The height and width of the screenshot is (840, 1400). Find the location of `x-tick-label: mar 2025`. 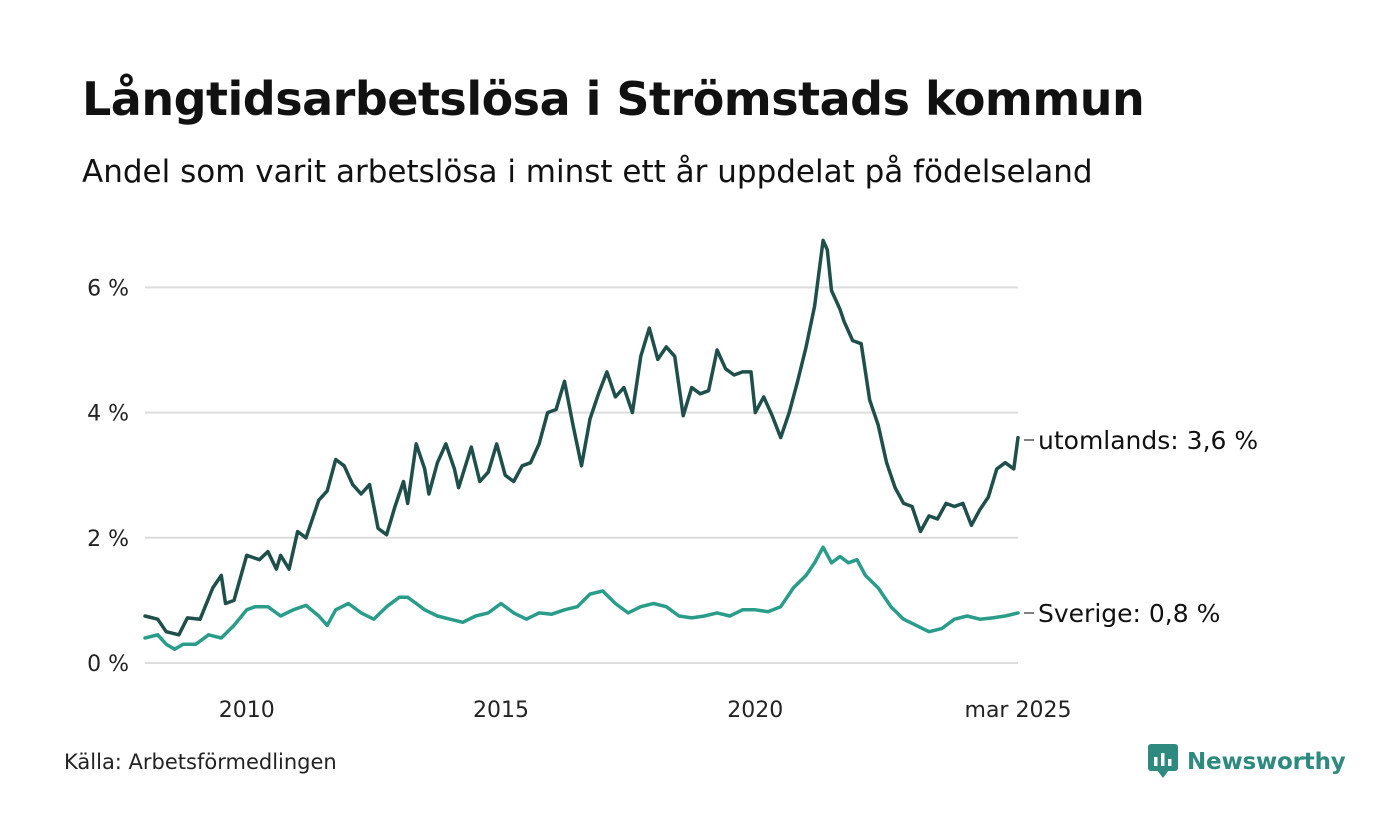

x-tick-label: mar 2025 is located at coordinates (1018, 710).